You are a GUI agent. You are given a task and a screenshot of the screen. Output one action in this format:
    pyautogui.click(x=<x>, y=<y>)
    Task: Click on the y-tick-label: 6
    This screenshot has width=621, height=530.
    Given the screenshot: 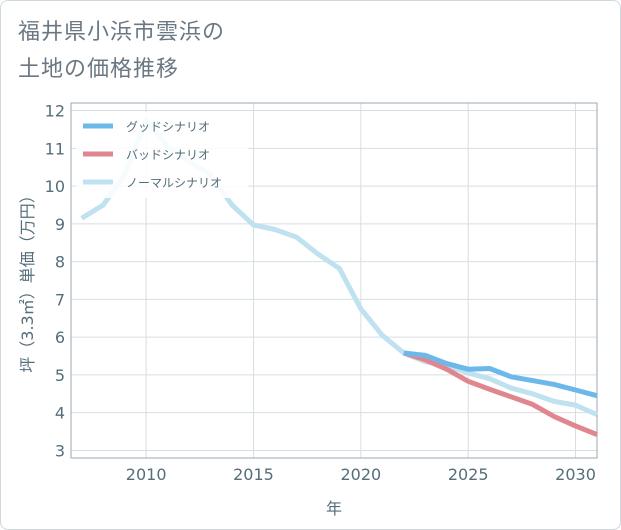 What is the action you would take?
    pyautogui.click(x=60, y=337)
    